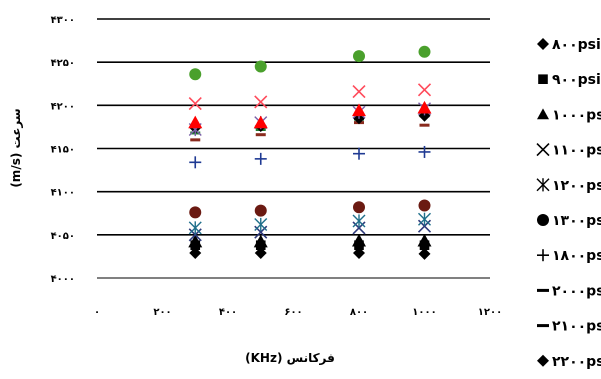 This screenshot has width=601, height=379. I want to click on legend-label: ۱۰۰۰psi, so click(576, 115).